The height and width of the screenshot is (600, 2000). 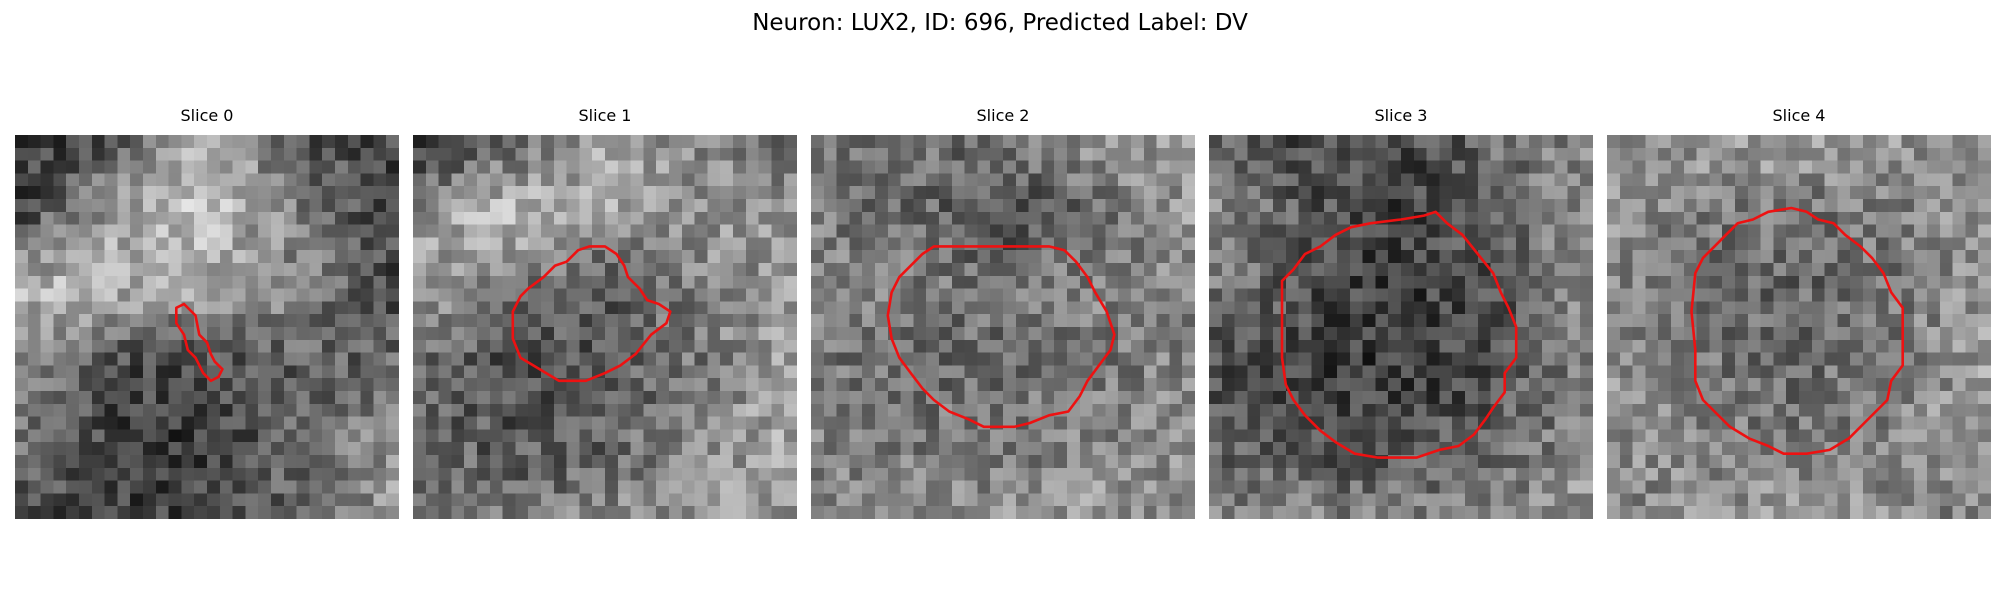 I want to click on slice-title-0: Slice 0, so click(x=207, y=115).